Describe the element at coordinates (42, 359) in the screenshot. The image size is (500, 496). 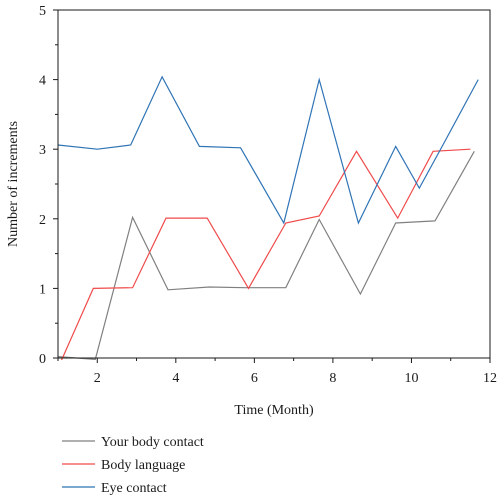
I see `y-tick-label: 0` at that location.